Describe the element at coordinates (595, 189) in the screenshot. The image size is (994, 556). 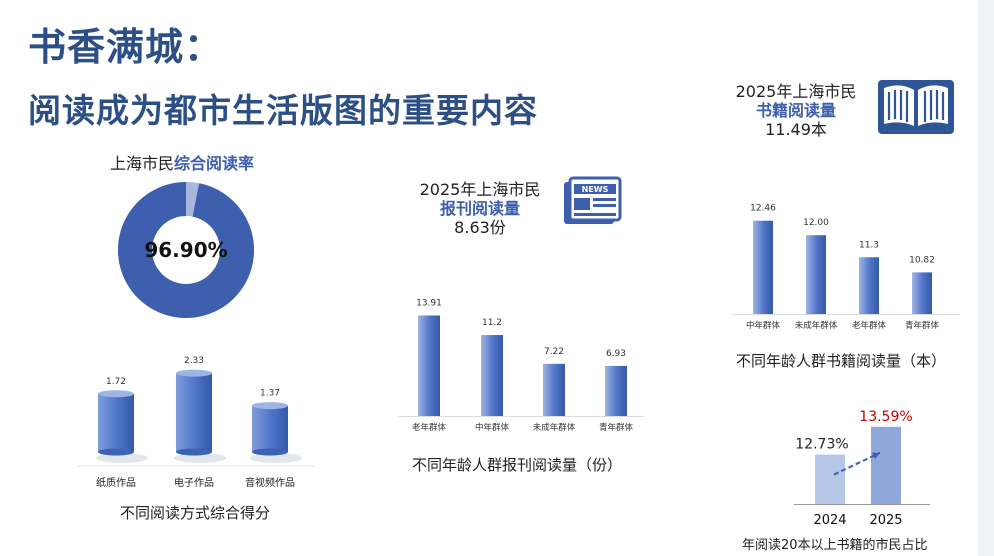
I see `svg-text: NEWS` at that location.